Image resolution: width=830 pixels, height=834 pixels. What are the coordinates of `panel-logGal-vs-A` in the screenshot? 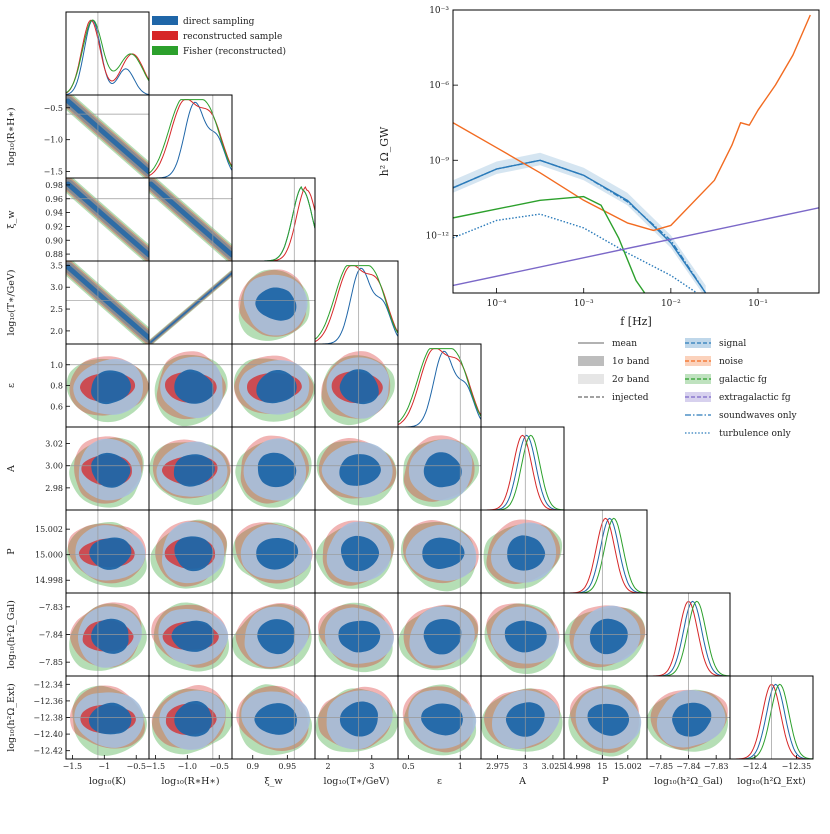 It's located at (522, 634).